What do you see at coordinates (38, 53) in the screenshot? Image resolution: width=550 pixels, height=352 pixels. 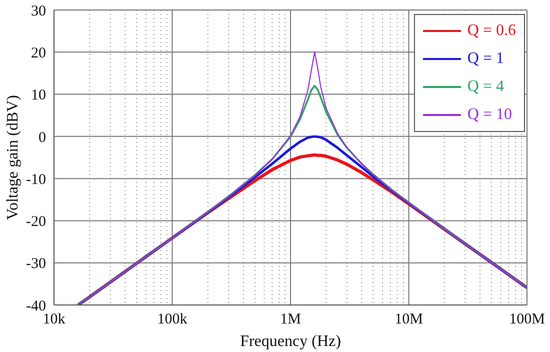 I see `y-tick-label: 20` at bounding box center [38, 53].